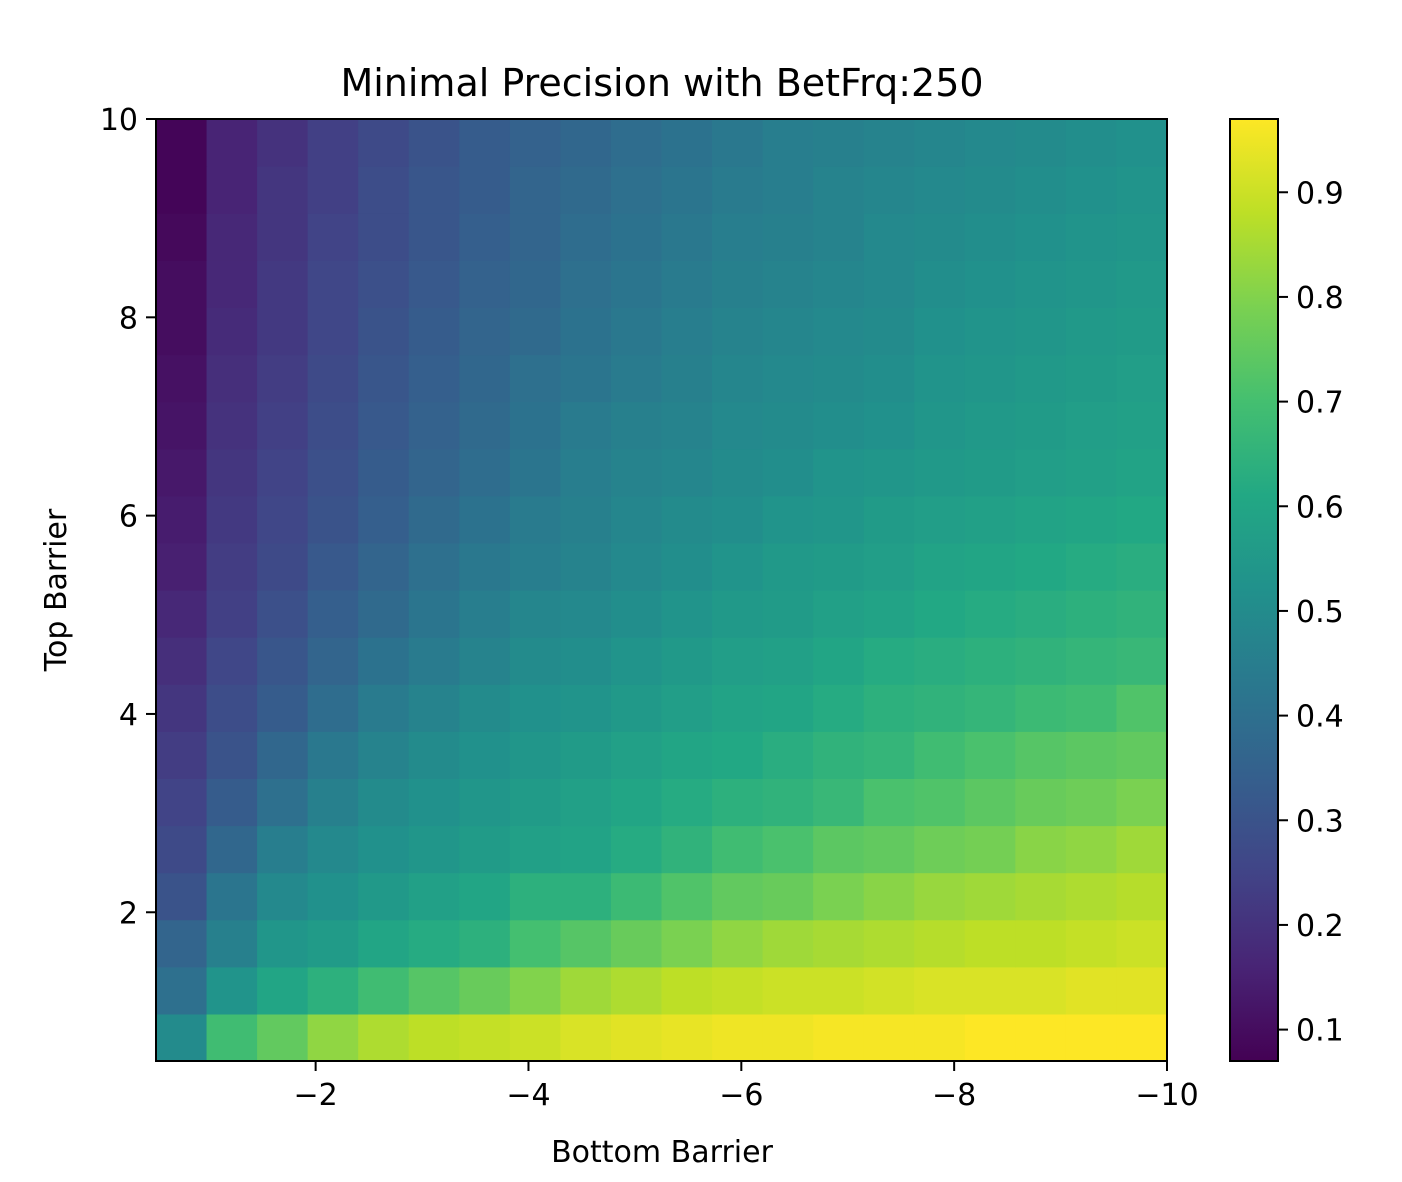  I want to click on y-axis-ticks: 2 4 6 8 10, so click(128, 517).